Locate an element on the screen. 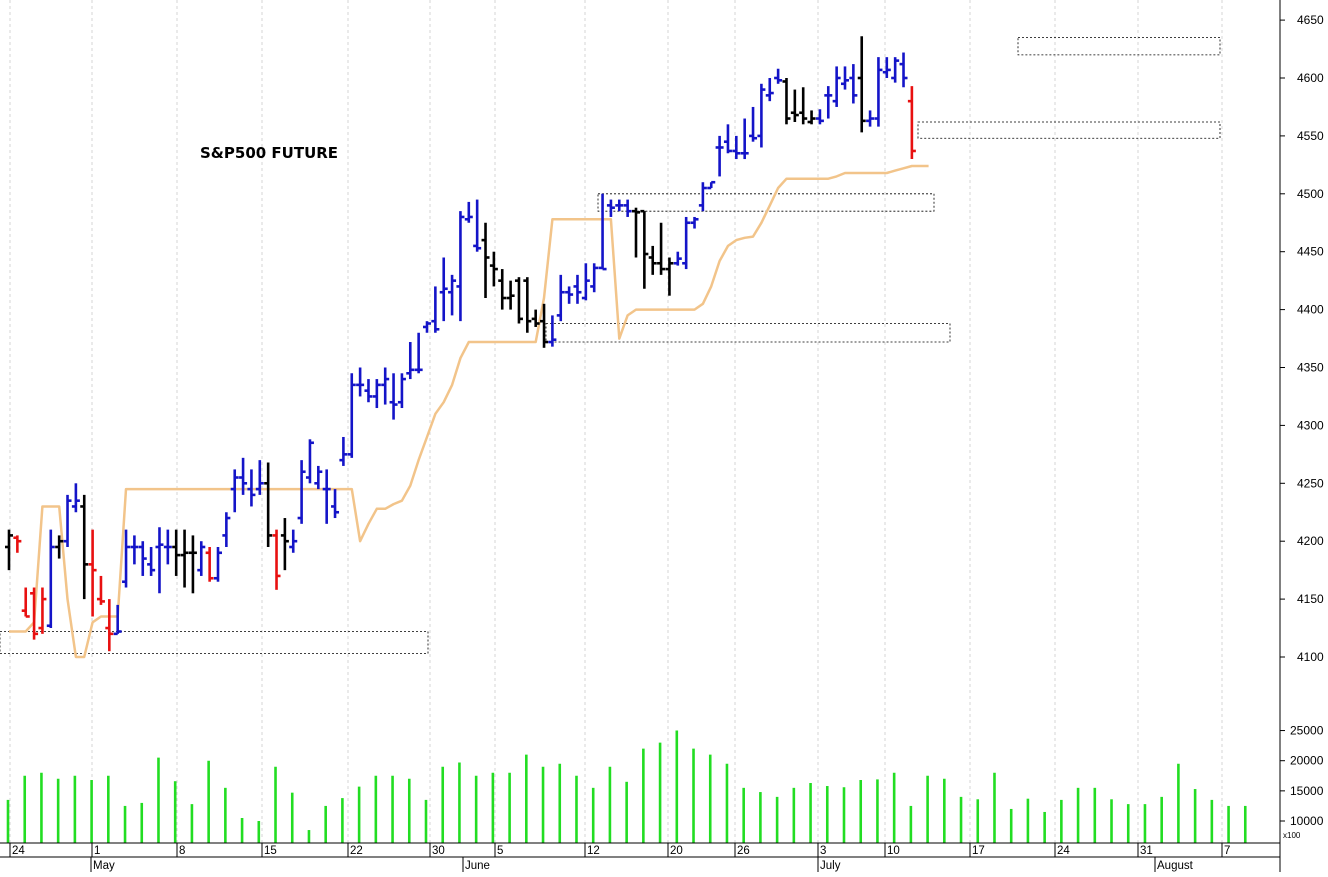  volume-axis-labels: 10000 15000 20000 25000 is located at coordinates (1302, 776).